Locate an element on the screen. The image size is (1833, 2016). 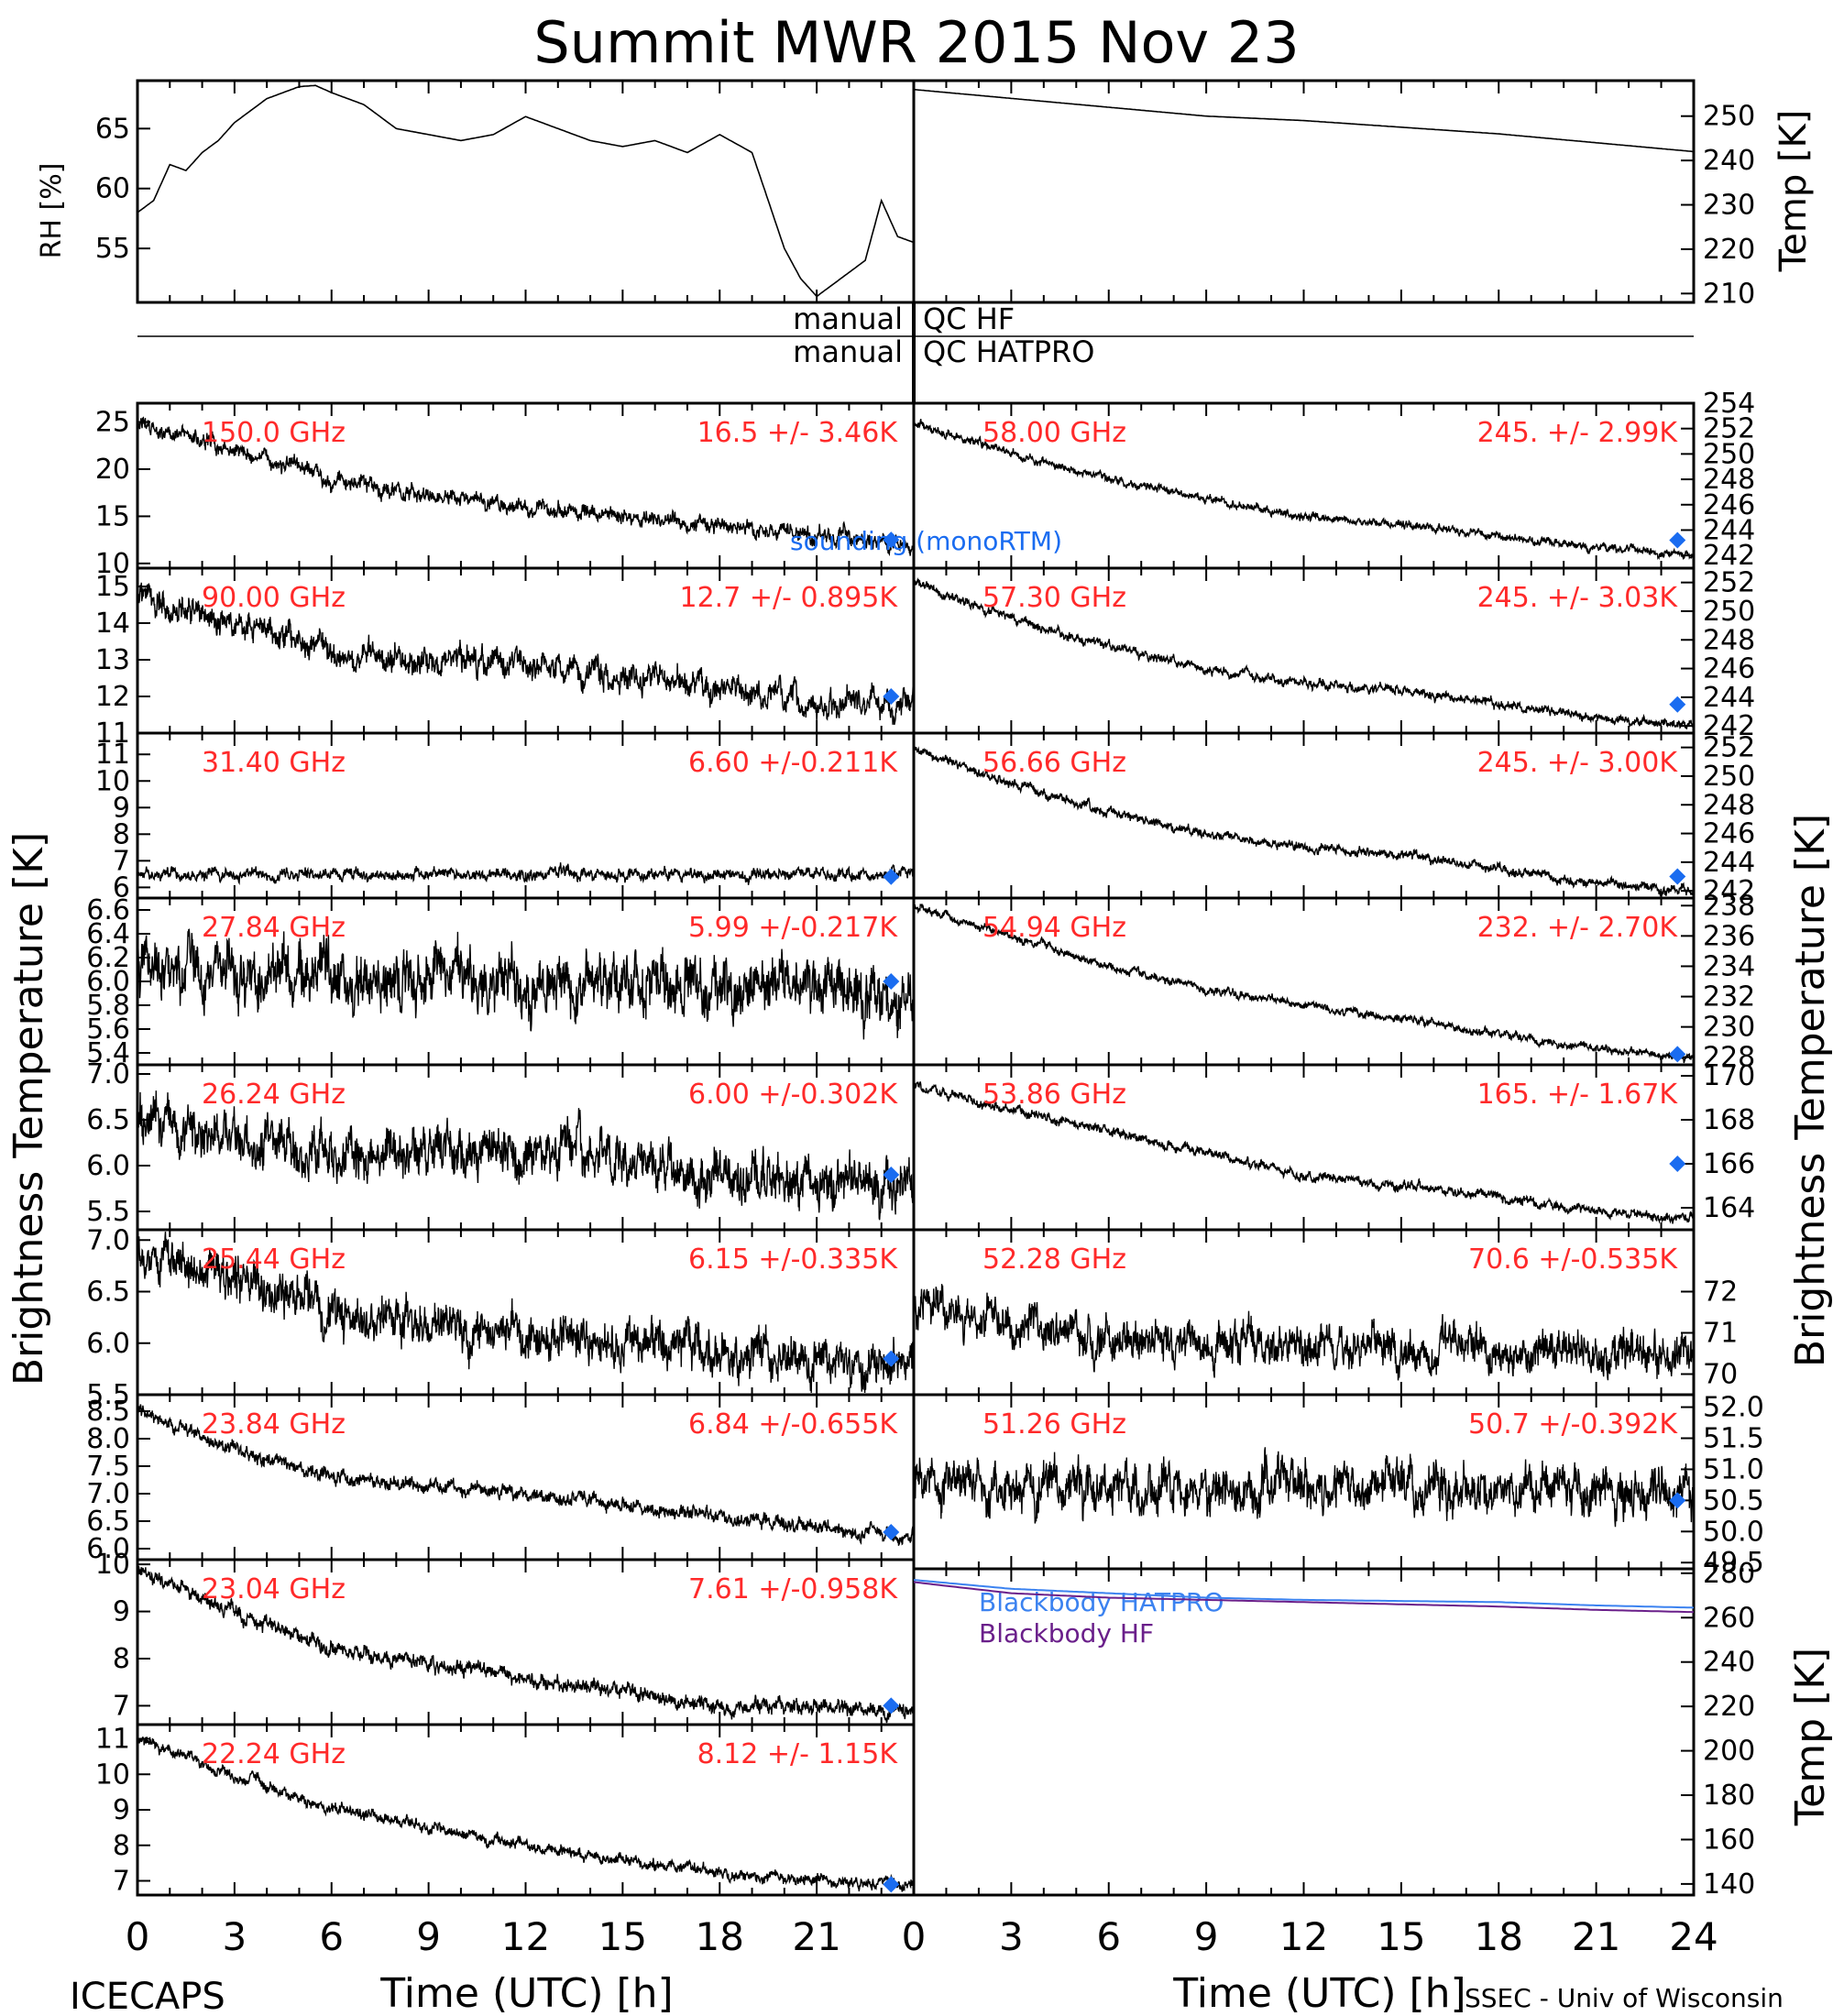
y-tick-label: 252 is located at coordinates (1729, 748).